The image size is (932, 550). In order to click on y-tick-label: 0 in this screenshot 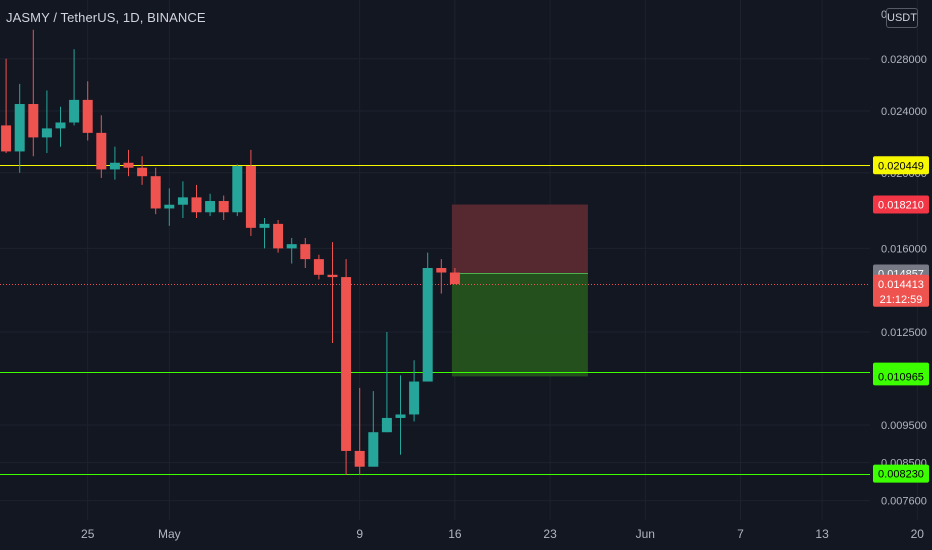, I will do `click(884, 15)`.